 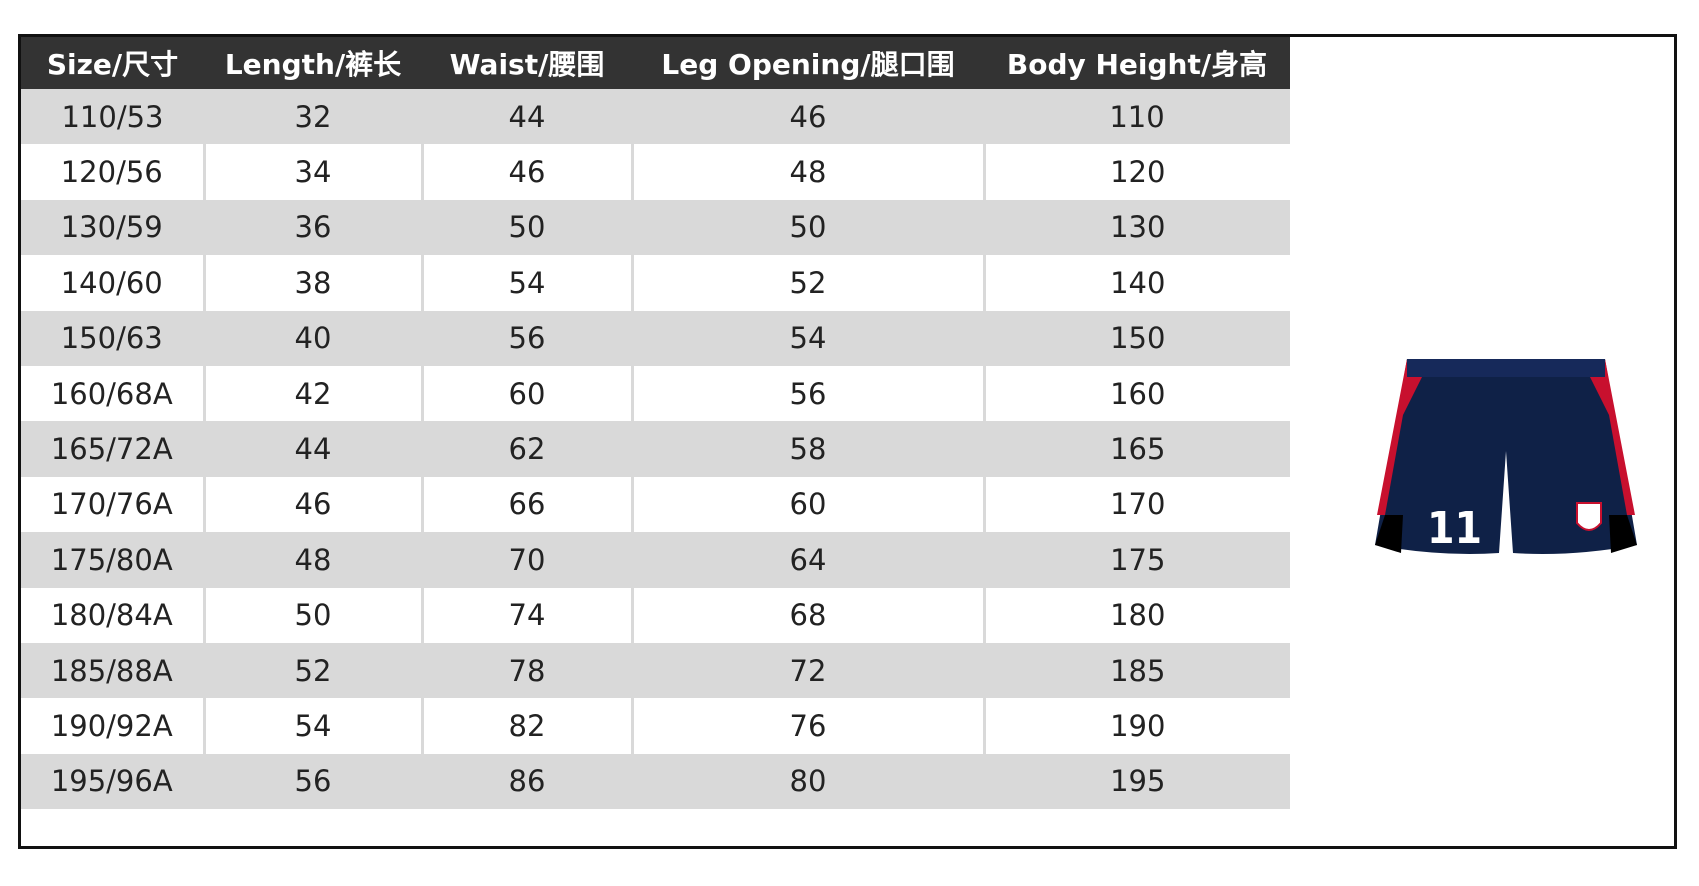 I want to click on size-cell: 180/84A, so click(x=113, y=615).